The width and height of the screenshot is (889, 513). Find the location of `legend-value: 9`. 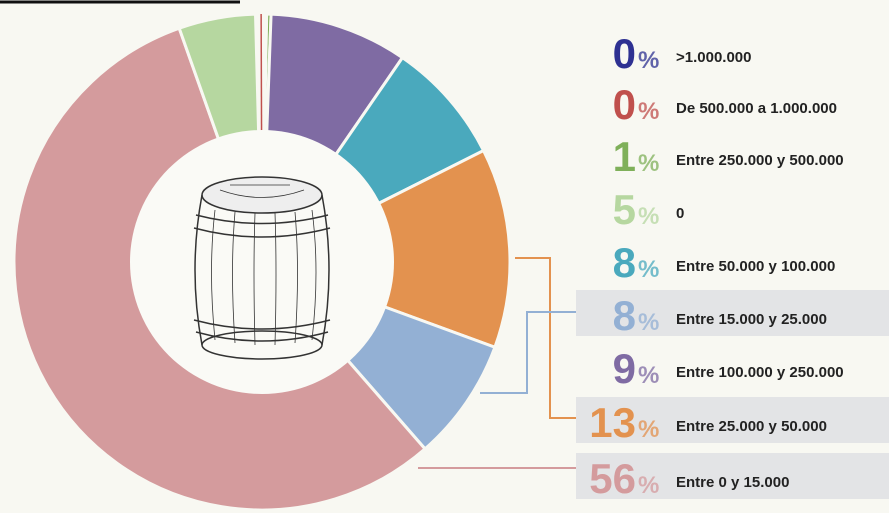

legend-value: 9 is located at coordinates (624, 368).